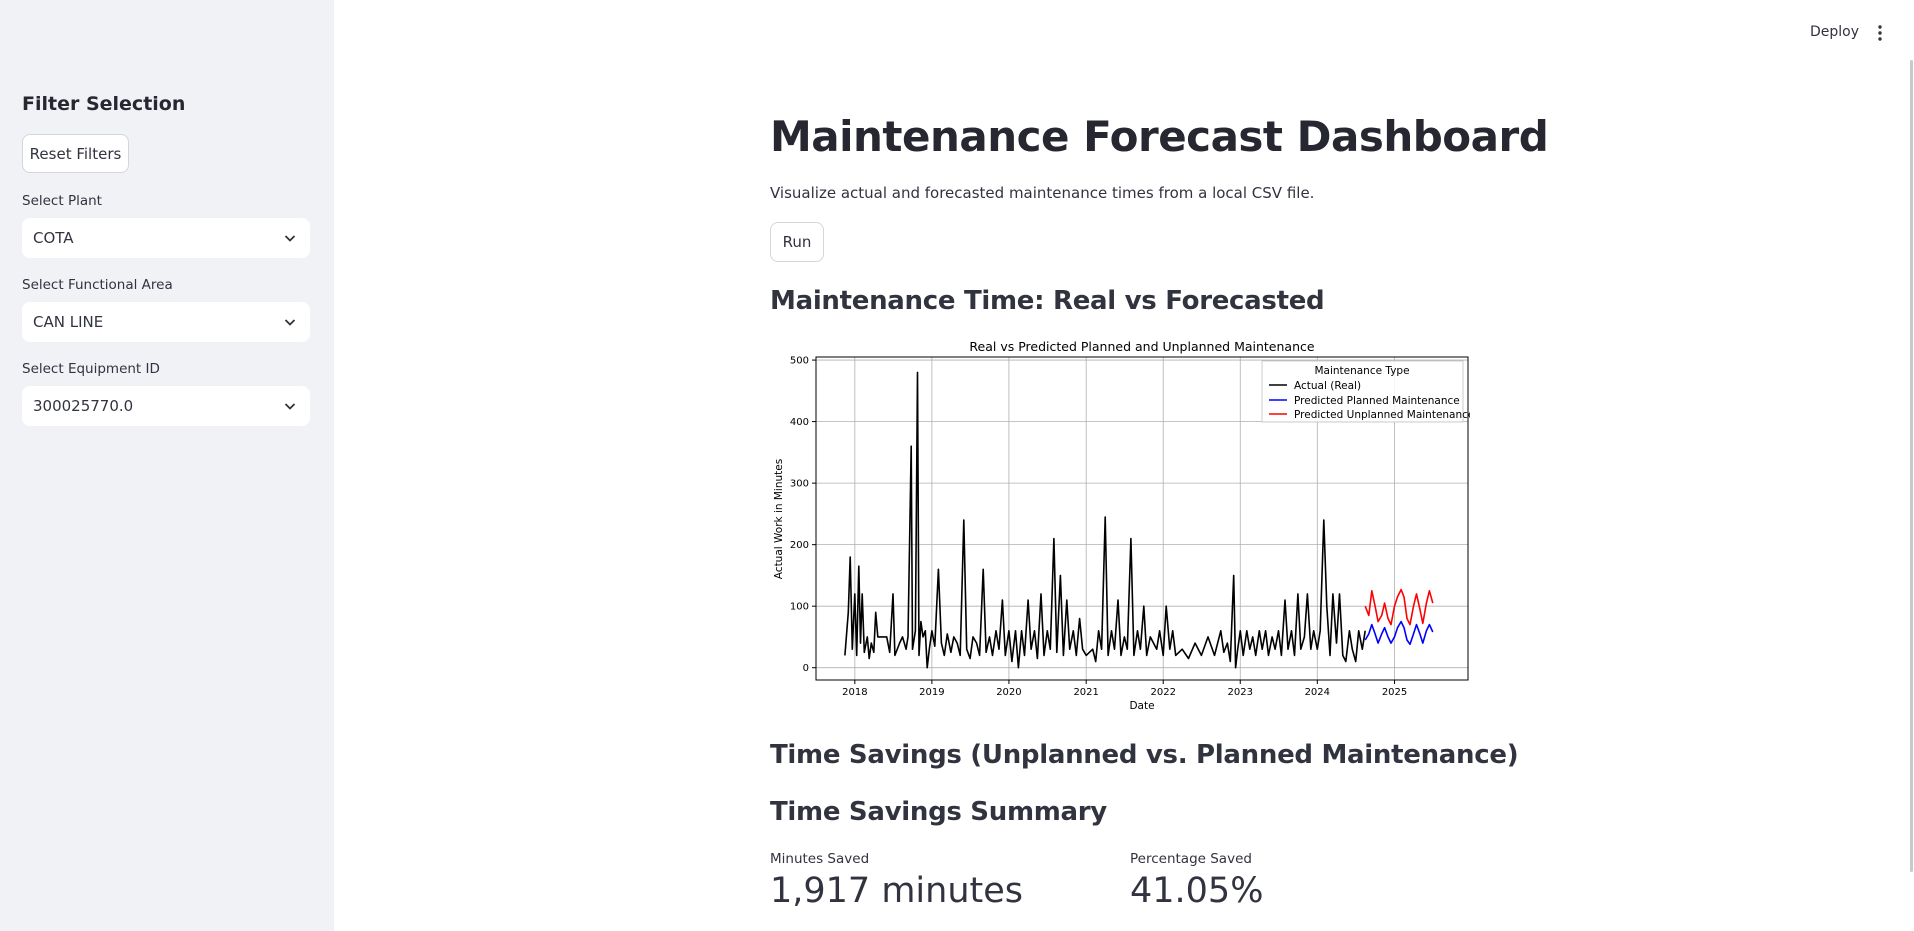  Describe the element at coordinates (799, 422) in the screenshot. I see `y-tick-label: 400` at that location.